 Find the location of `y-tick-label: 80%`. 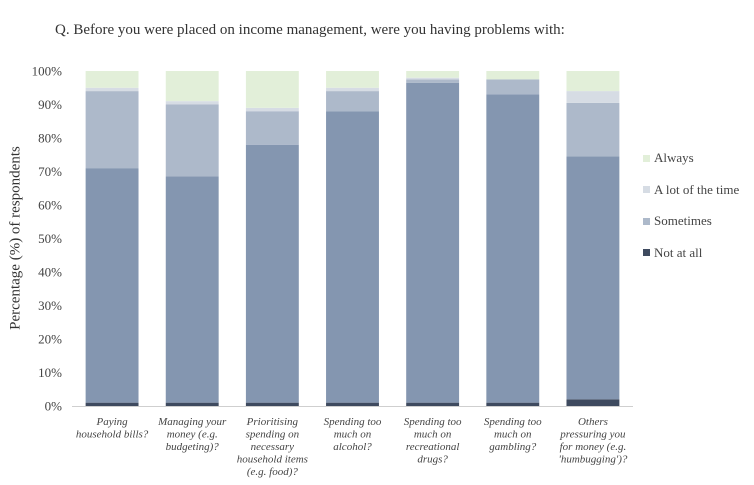

y-tick-label: 80% is located at coordinates (50, 138).